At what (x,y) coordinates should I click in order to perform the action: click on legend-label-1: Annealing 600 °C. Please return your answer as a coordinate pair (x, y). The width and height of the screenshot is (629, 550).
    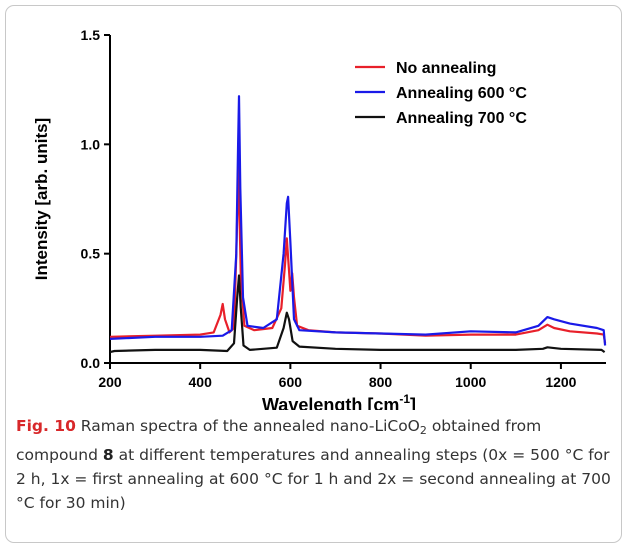
    Looking at the image, I should click on (461, 93).